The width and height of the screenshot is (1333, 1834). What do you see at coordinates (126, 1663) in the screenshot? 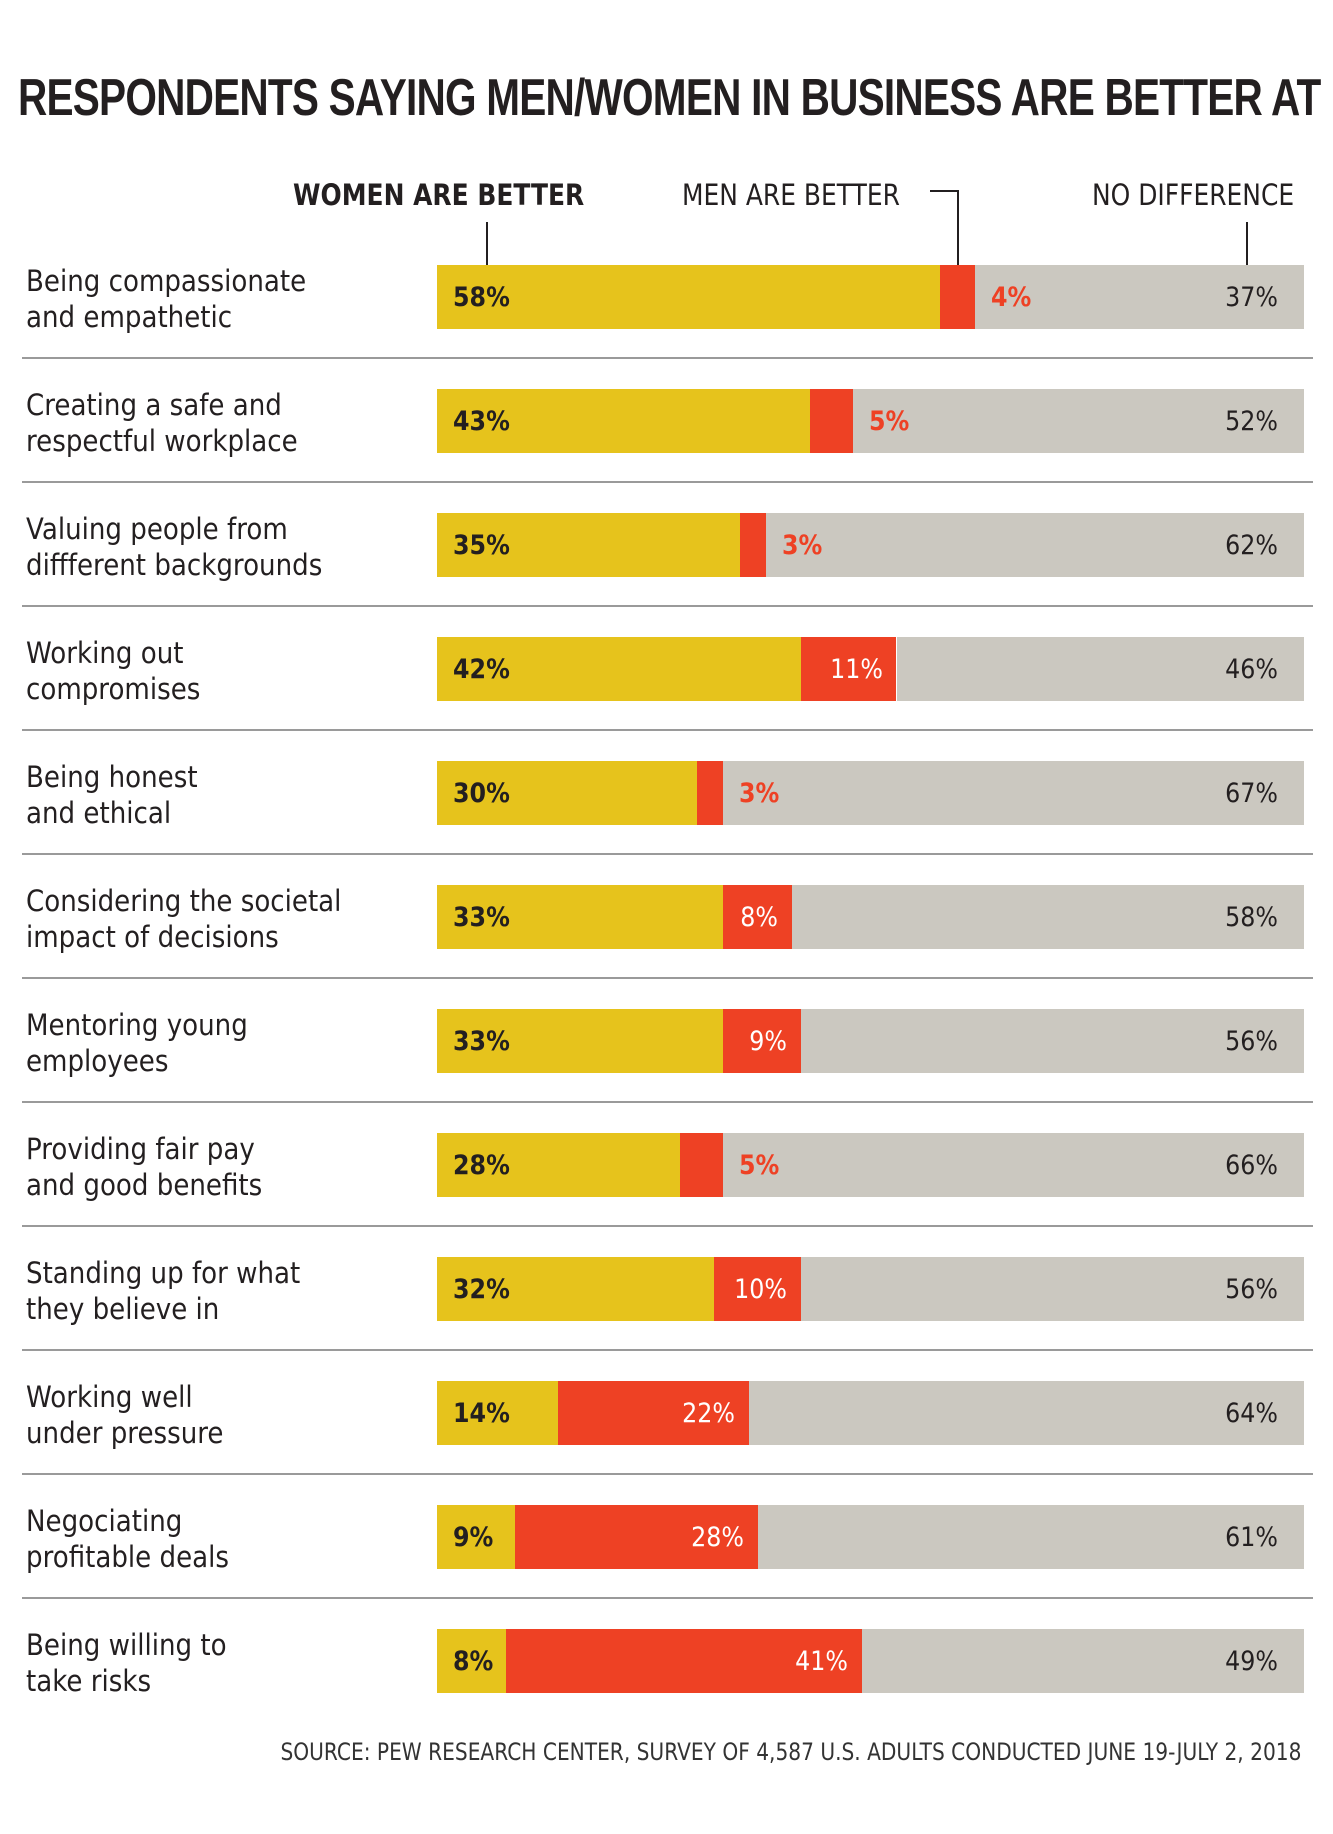
I see `category-label: Being willing to take risks` at bounding box center [126, 1663].